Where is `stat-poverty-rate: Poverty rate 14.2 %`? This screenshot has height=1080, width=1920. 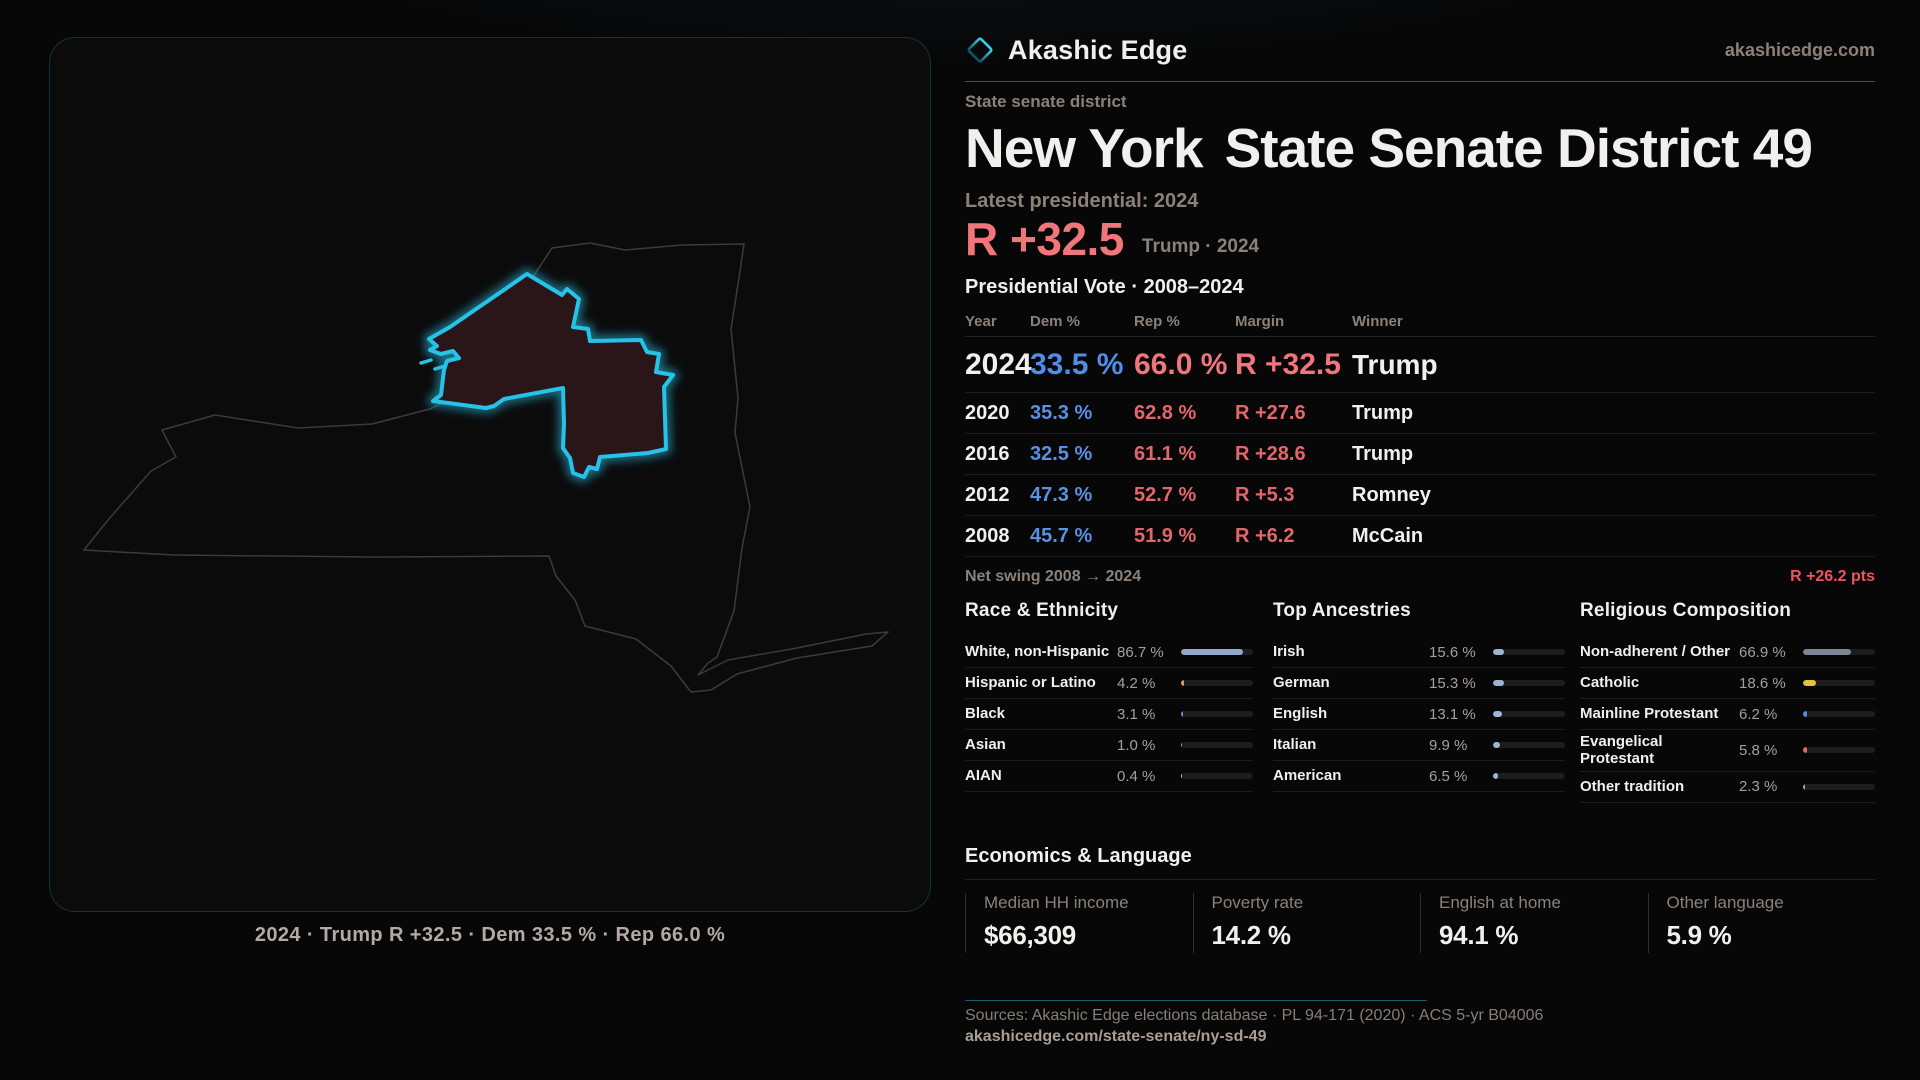 stat-poverty-rate: Poverty rate 14.2 % is located at coordinates (1306, 923).